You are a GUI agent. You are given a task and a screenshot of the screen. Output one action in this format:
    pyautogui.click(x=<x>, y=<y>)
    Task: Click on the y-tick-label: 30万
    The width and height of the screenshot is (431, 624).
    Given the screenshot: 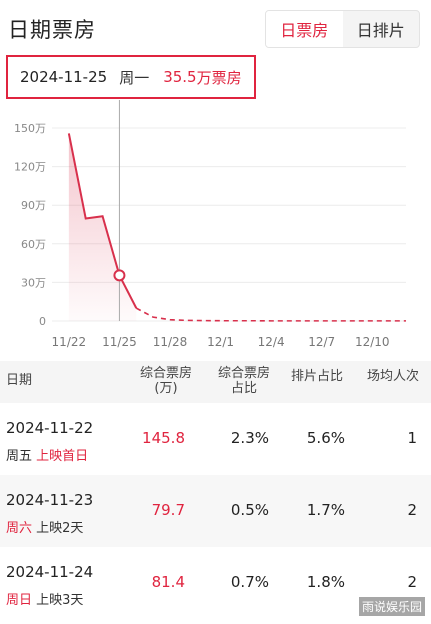 What is the action you would take?
    pyautogui.click(x=33, y=282)
    